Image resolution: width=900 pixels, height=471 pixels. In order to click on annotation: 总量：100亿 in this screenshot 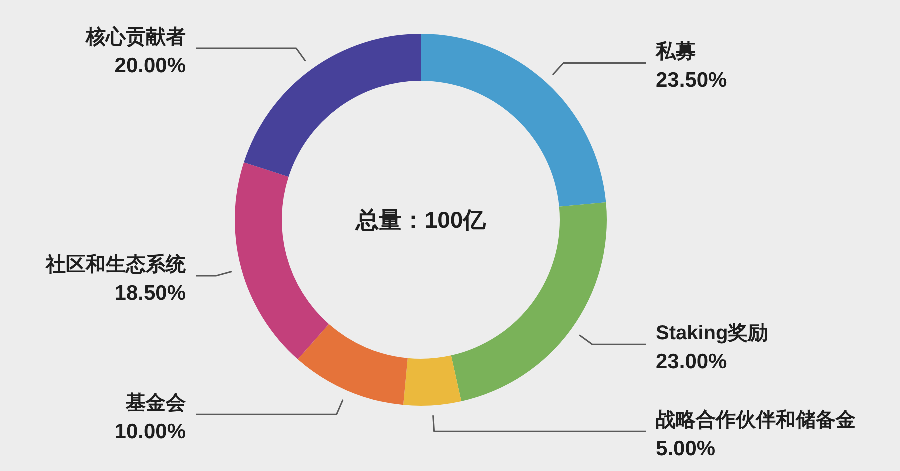, I will do `click(421, 220)`.